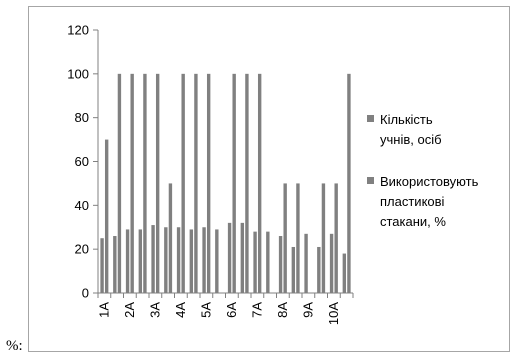 Image resolution: width=513 pixels, height=357 pixels. I want to click on y-tick-labels: 0 20 40 60 80 100 120, so click(78, 162).